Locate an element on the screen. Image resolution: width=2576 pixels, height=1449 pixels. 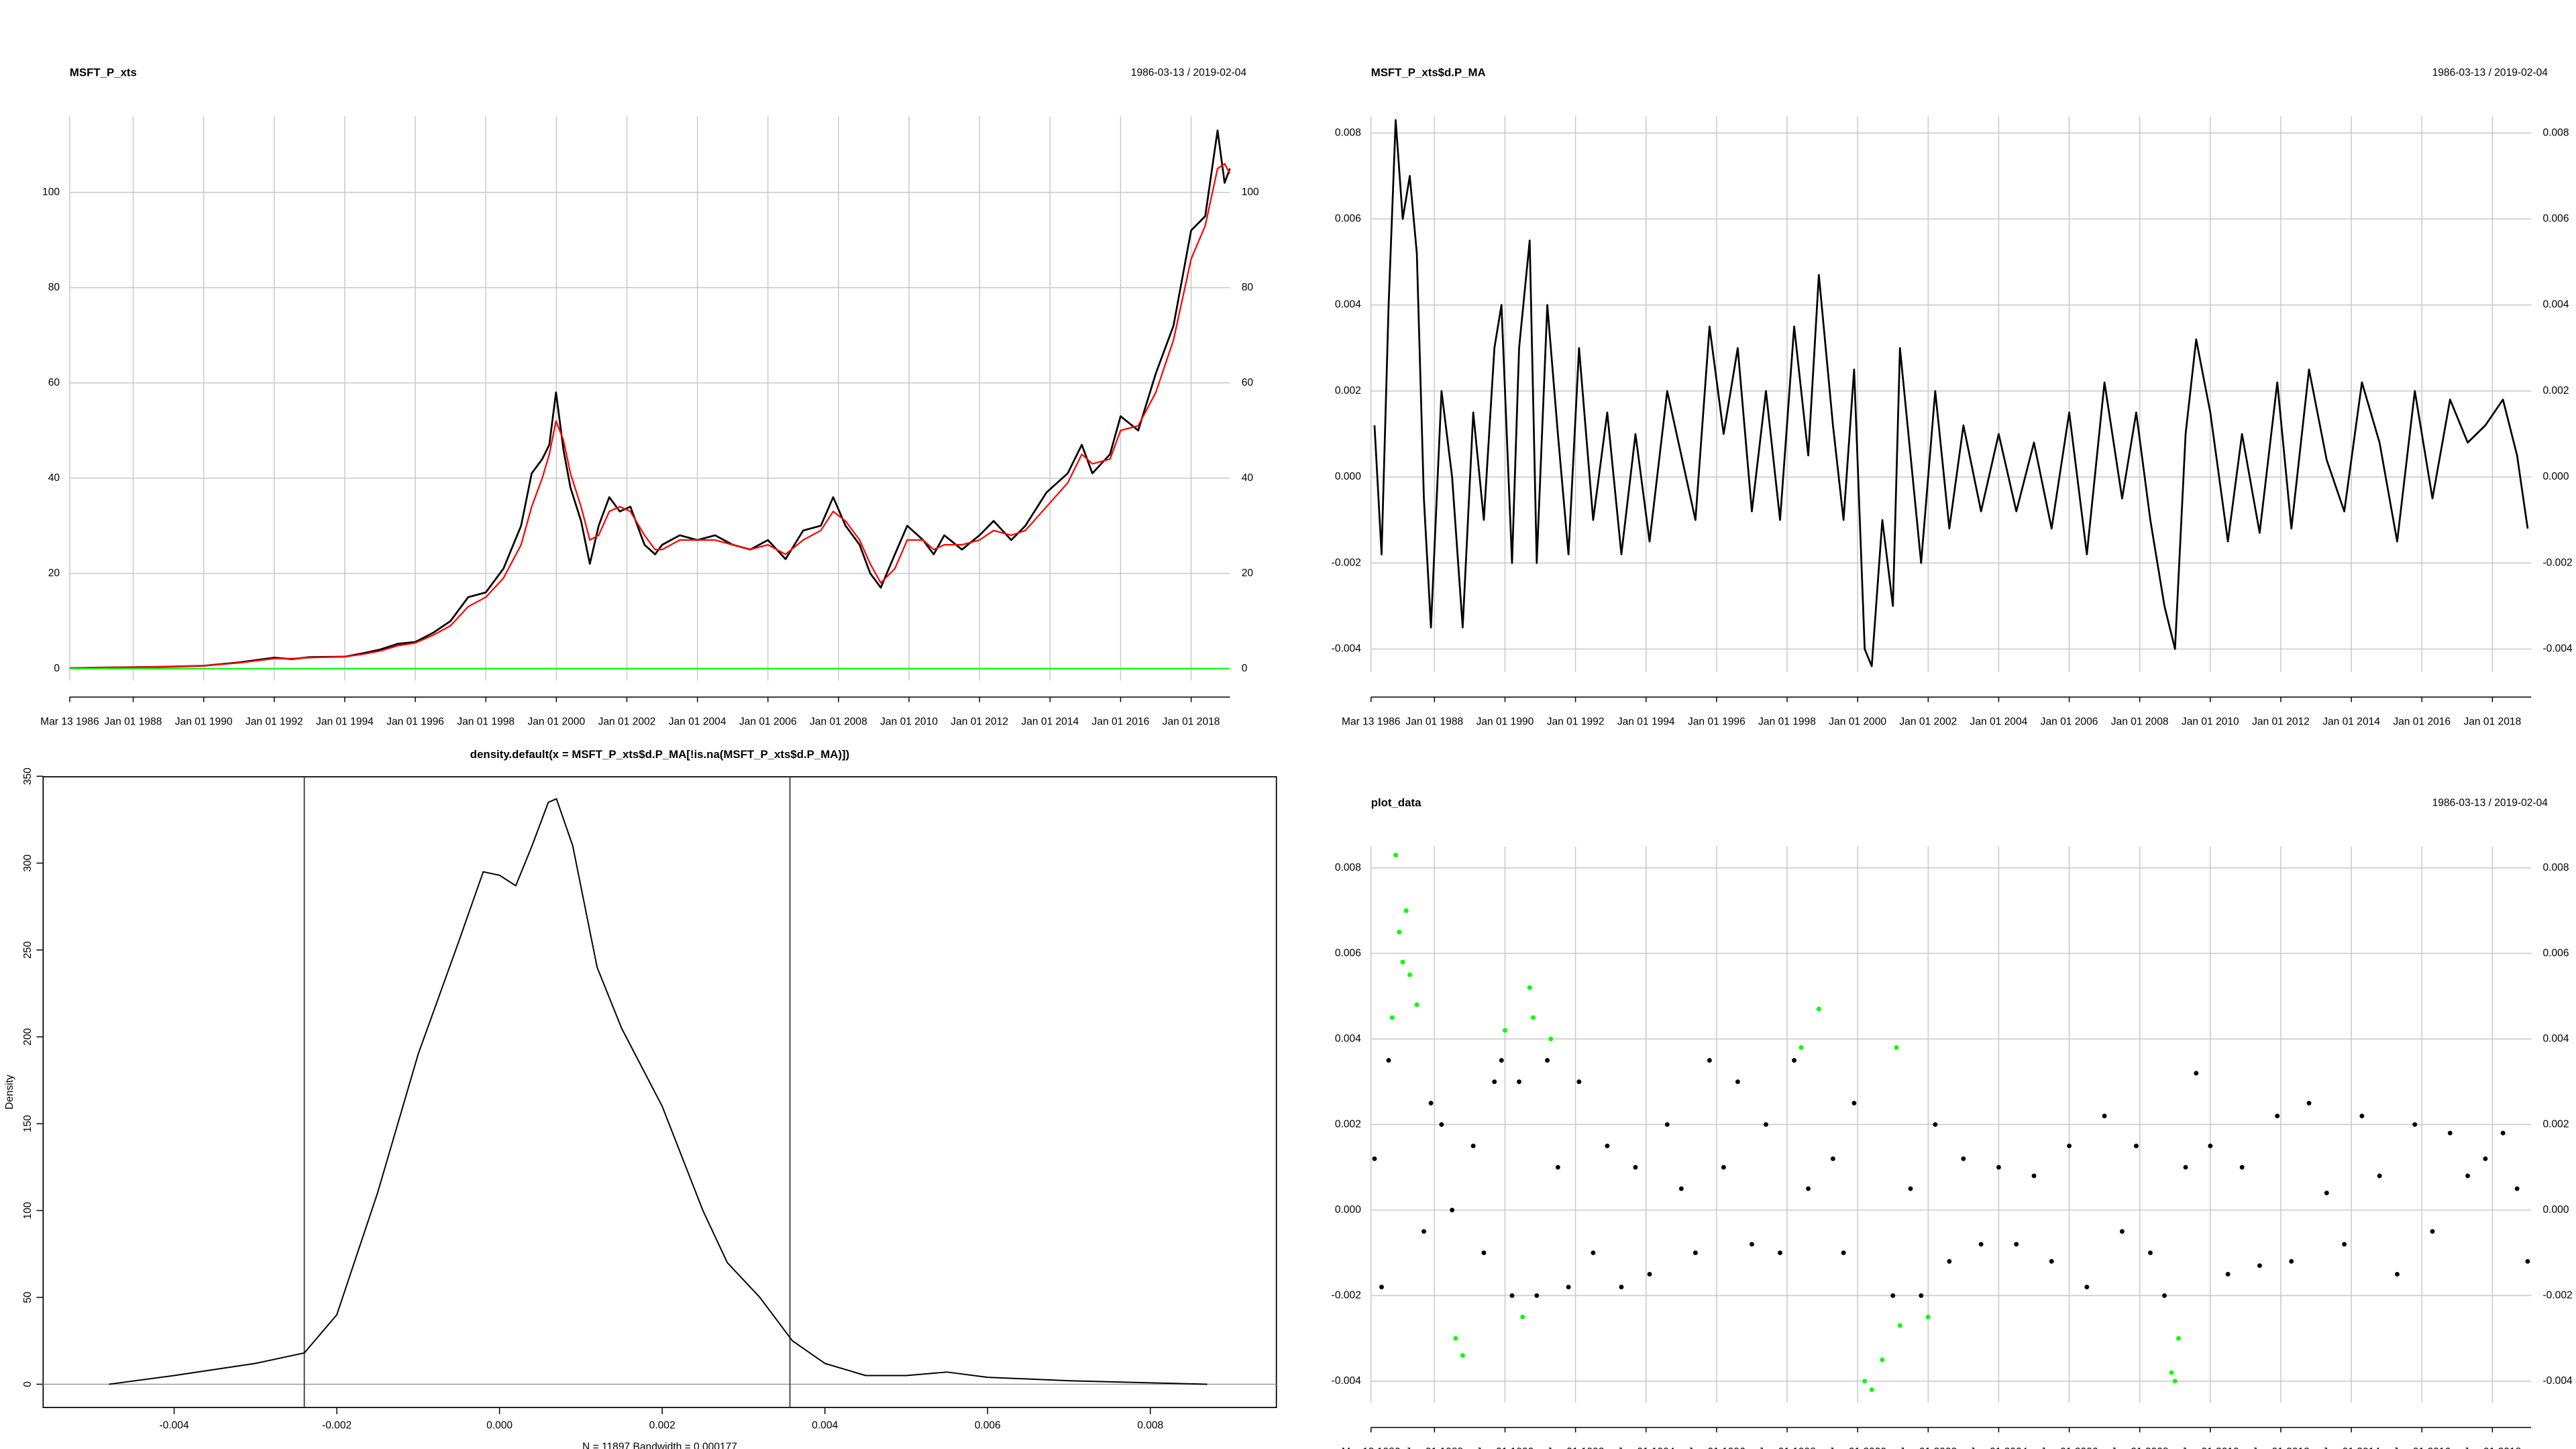
x-tick-label: Jan 01 2012 is located at coordinates (2281, 1447).